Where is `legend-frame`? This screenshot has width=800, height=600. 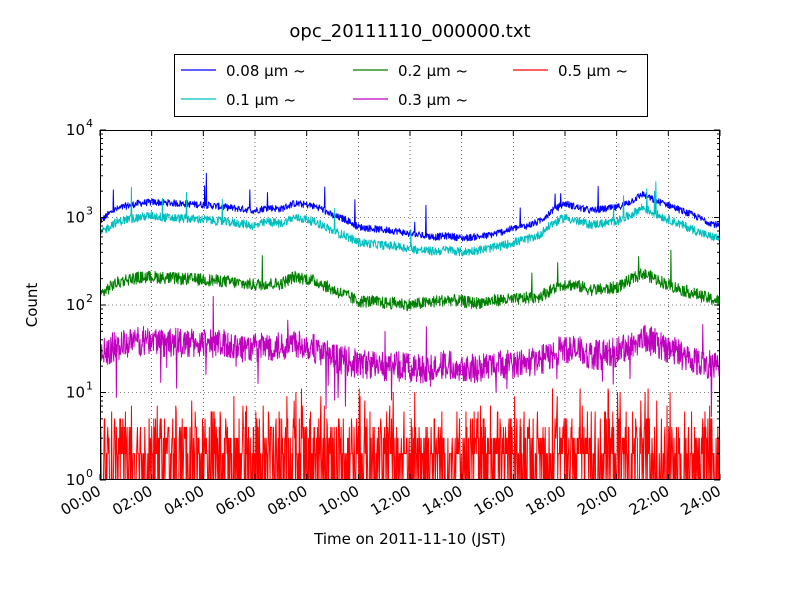 legend-frame is located at coordinates (411, 85).